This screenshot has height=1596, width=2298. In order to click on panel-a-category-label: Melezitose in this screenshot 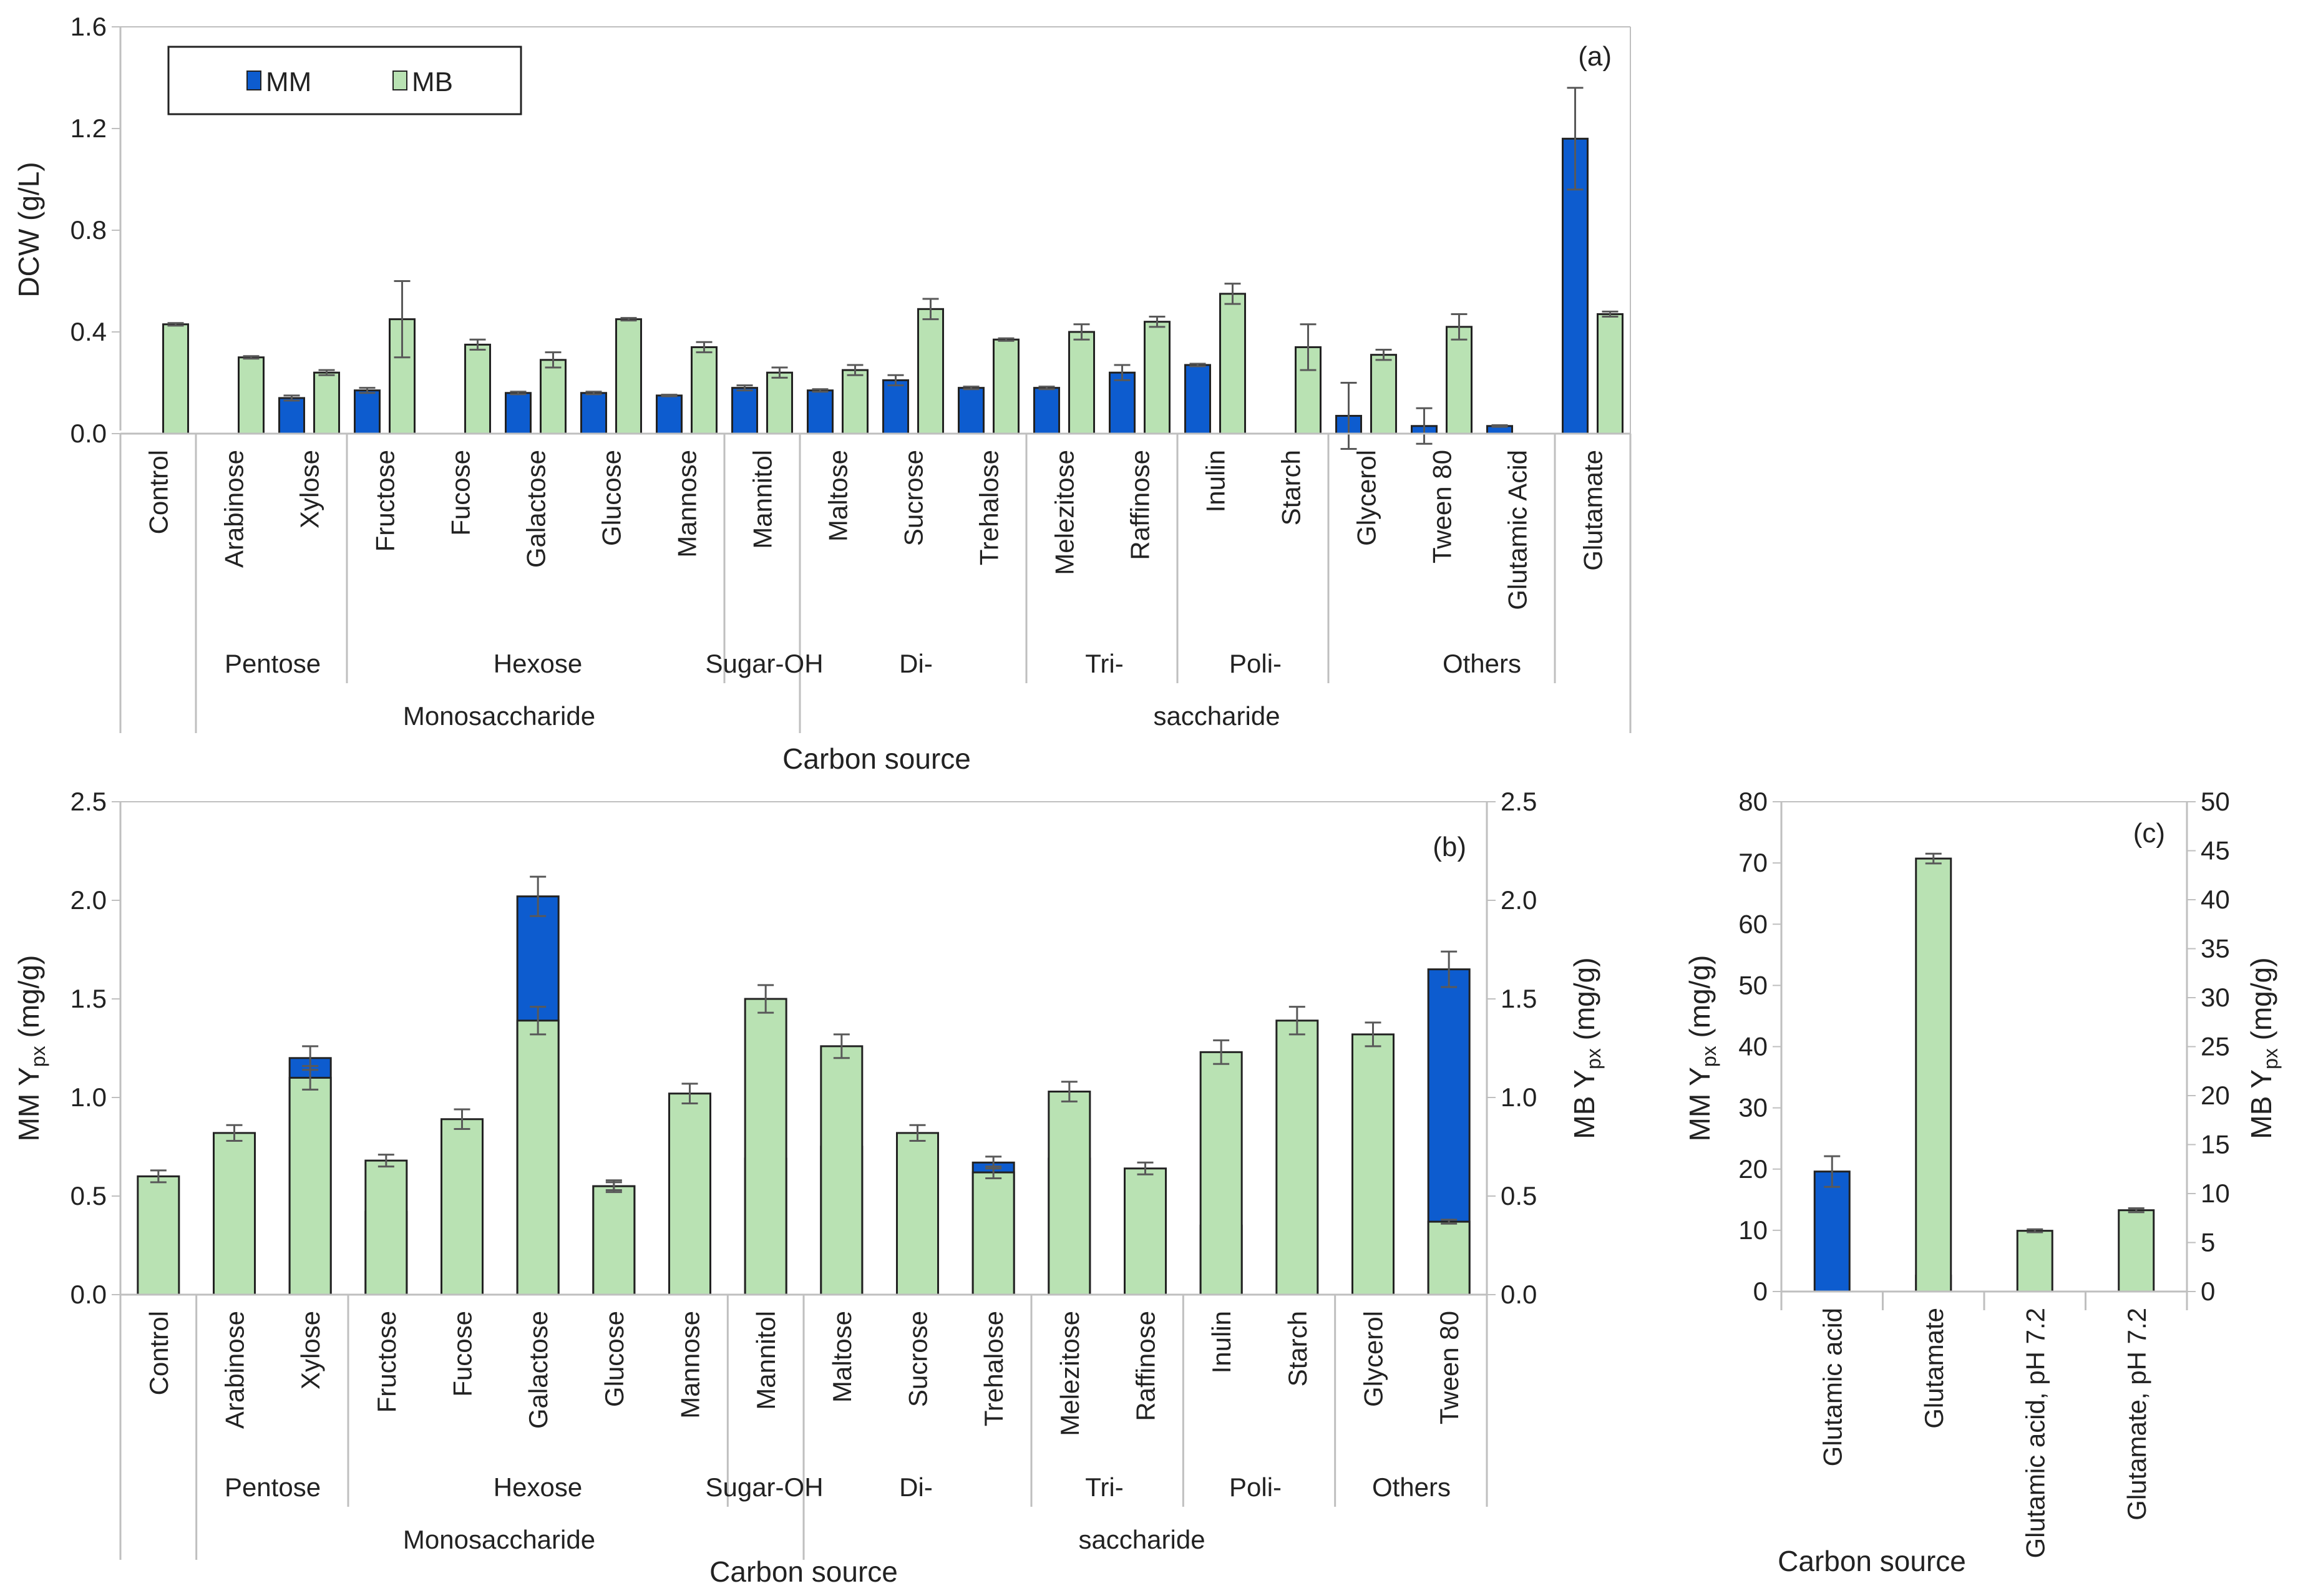, I will do `click(1064, 512)`.